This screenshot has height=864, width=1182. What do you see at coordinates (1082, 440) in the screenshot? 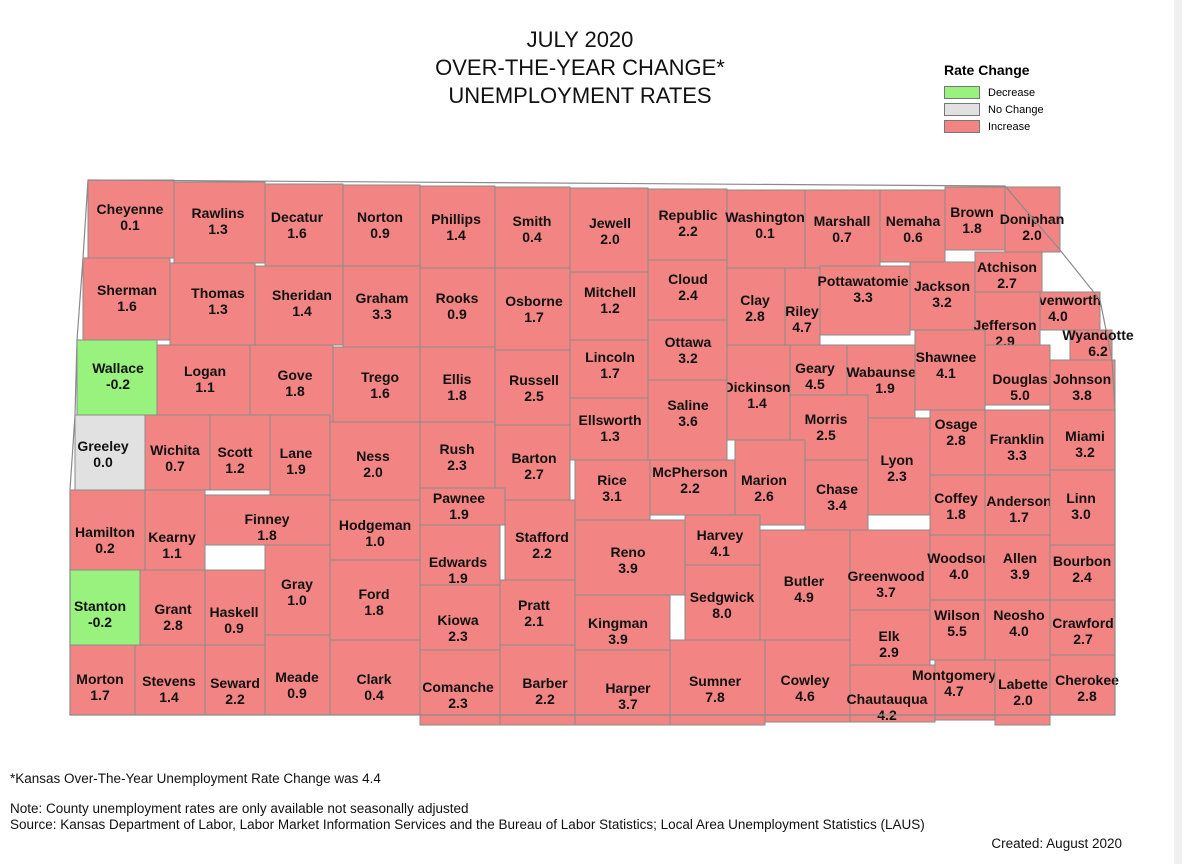
I see `county-shape-miami` at bounding box center [1082, 440].